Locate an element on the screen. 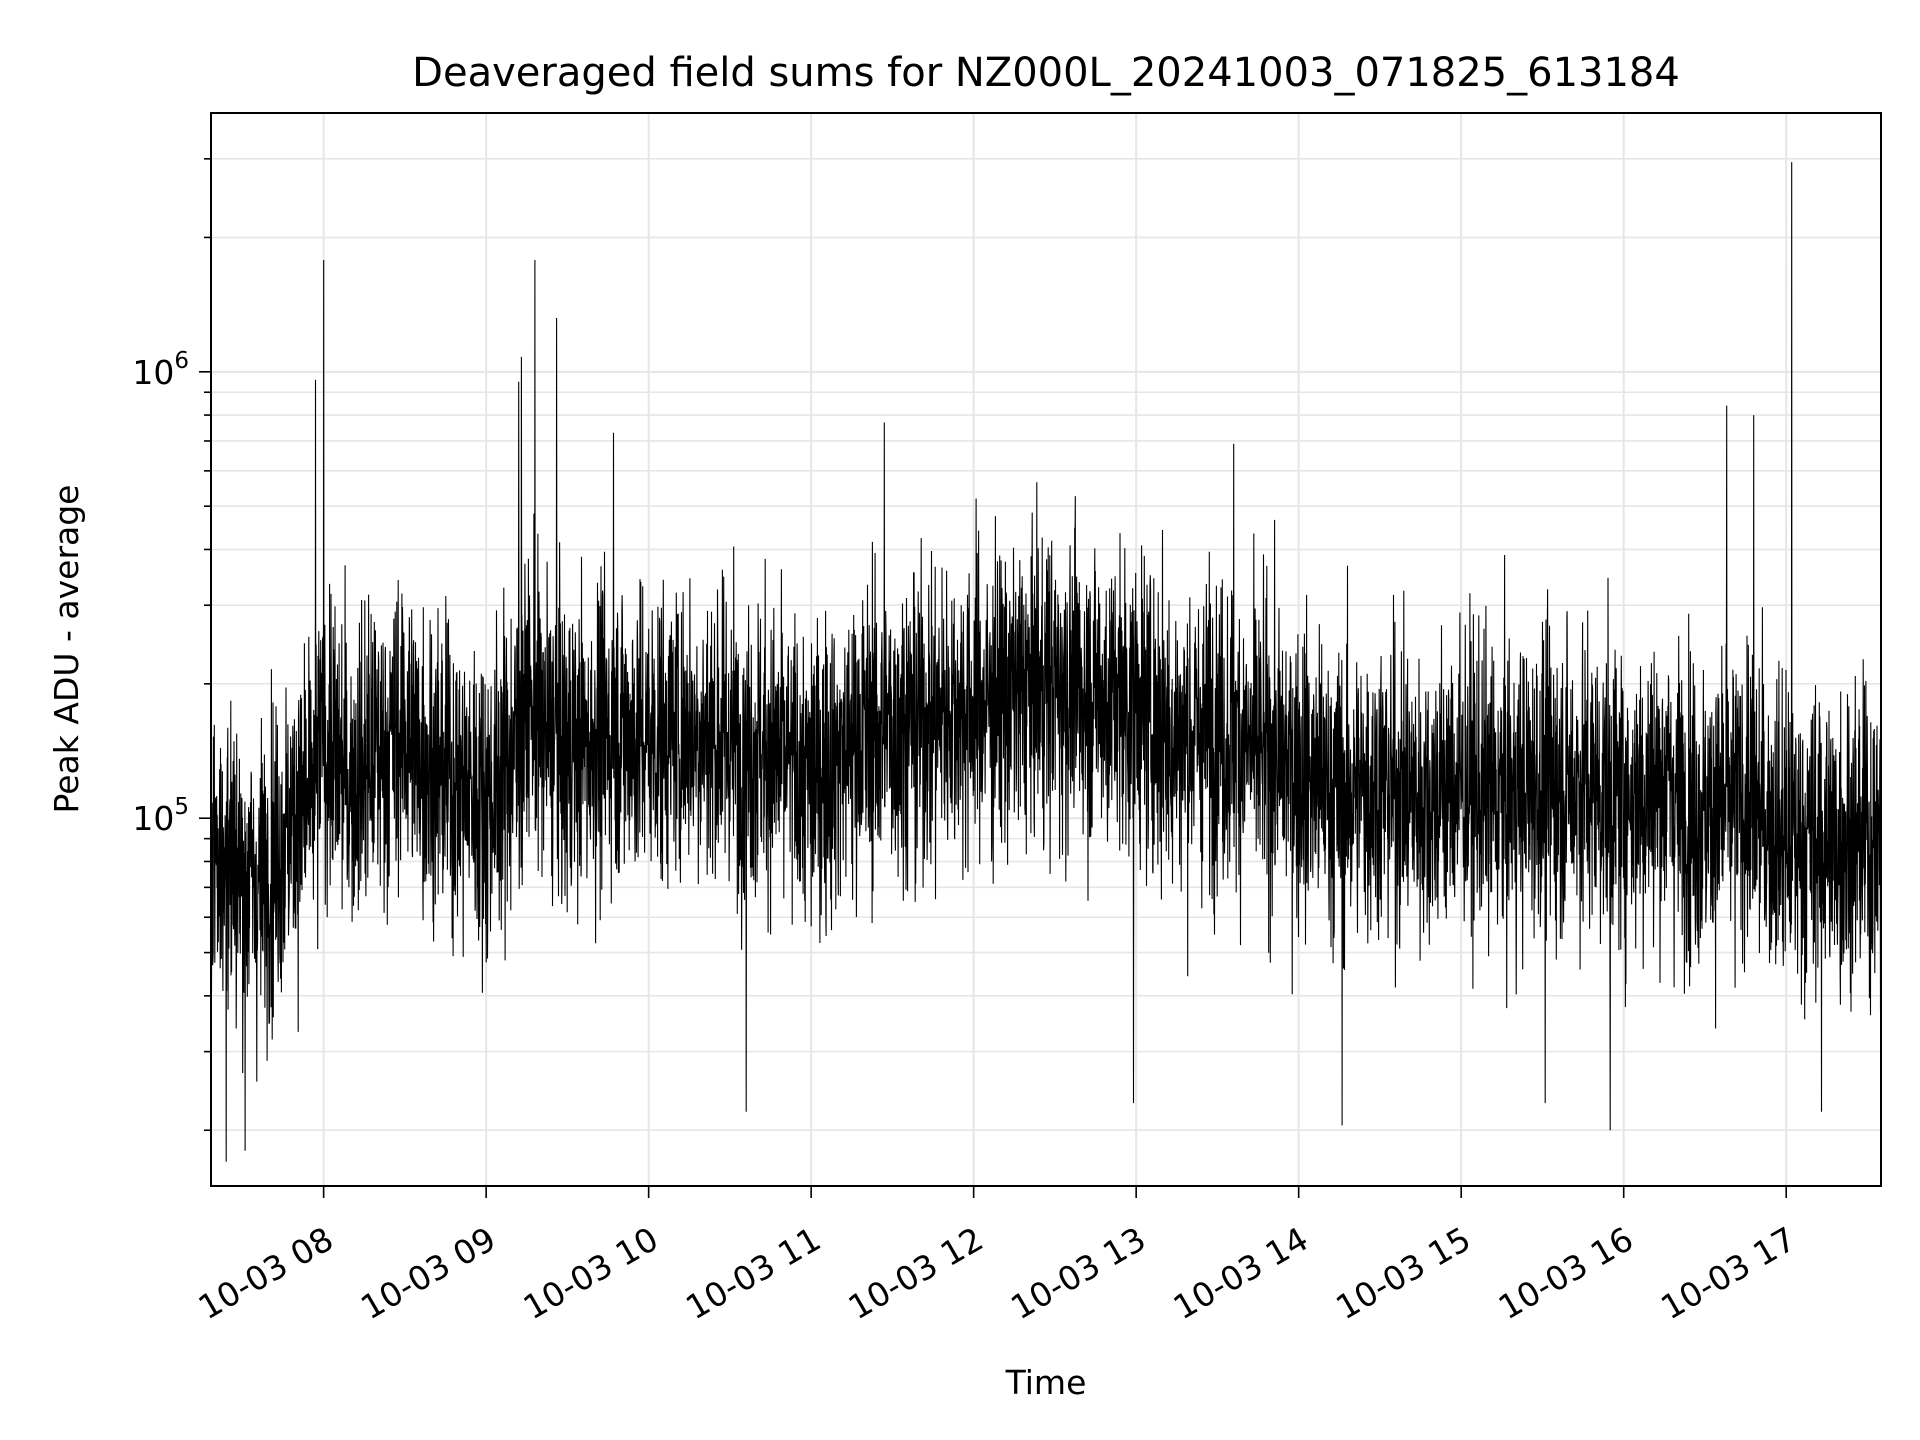 This screenshot has height=1440, width=1920. y-axis-label: Peak ADU - average is located at coordinates (66, 649).